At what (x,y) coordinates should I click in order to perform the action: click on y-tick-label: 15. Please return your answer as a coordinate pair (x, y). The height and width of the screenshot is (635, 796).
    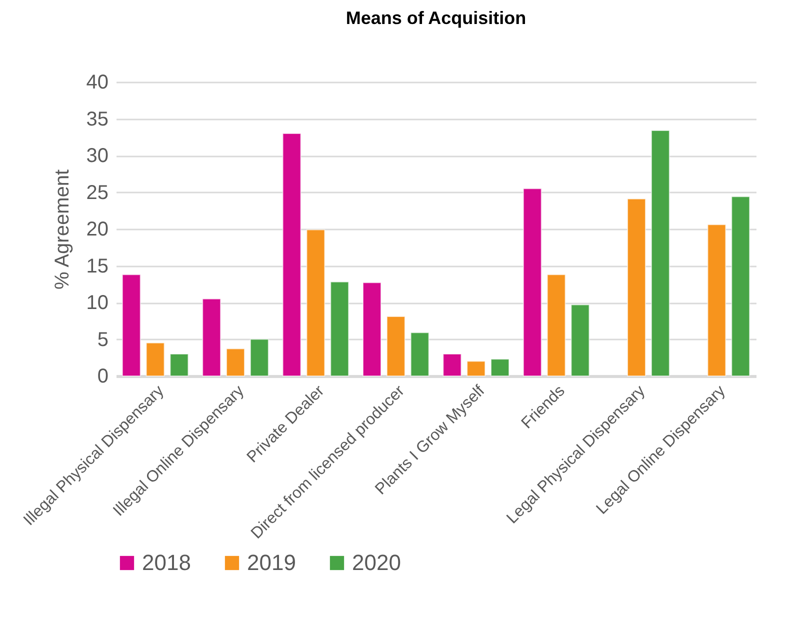
    Looking at the image, I should click on (97, 266).